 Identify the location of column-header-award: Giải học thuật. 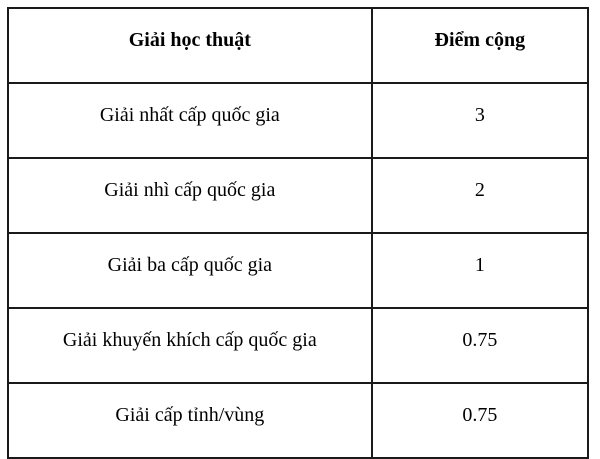
(190, 45).